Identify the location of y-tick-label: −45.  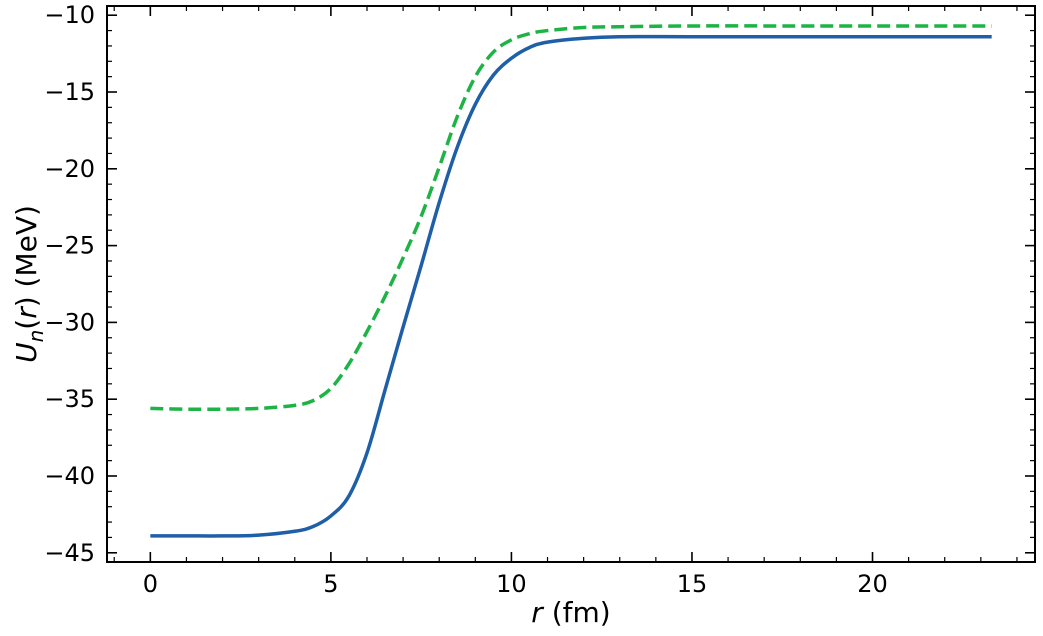
(69, 553).